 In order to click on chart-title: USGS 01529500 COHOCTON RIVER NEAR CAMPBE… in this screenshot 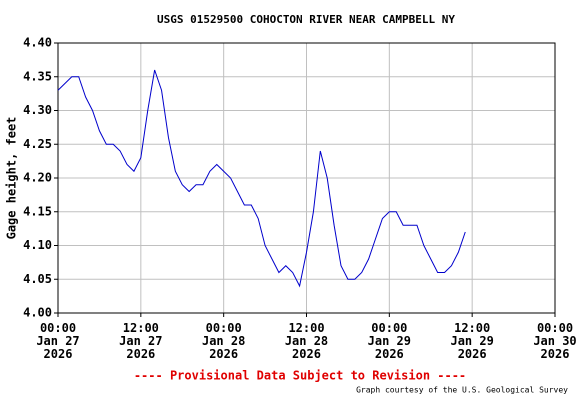, I will do `click(306, 19)`.